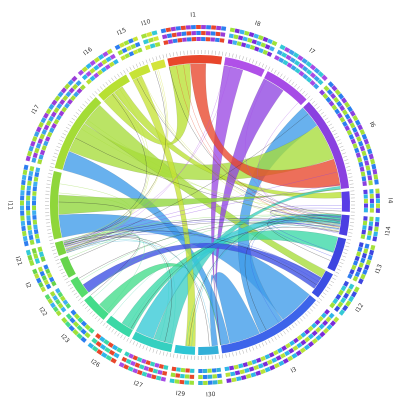 This screenshot has width=400, height=400. Describe the element at coordinates (177, 53) in the screenshot. I see `tick-mark-i1` at that location.